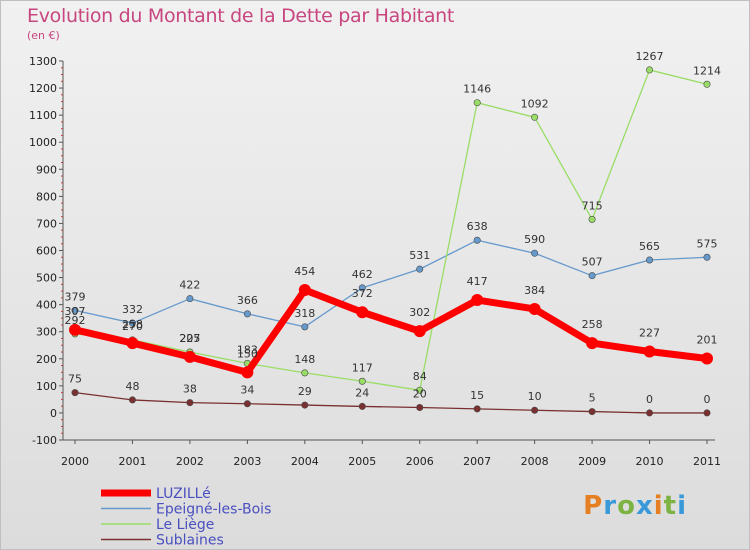  Describe the element at coordinates (362, 293) in the screenshot. I see `data-label: 372` at that location.